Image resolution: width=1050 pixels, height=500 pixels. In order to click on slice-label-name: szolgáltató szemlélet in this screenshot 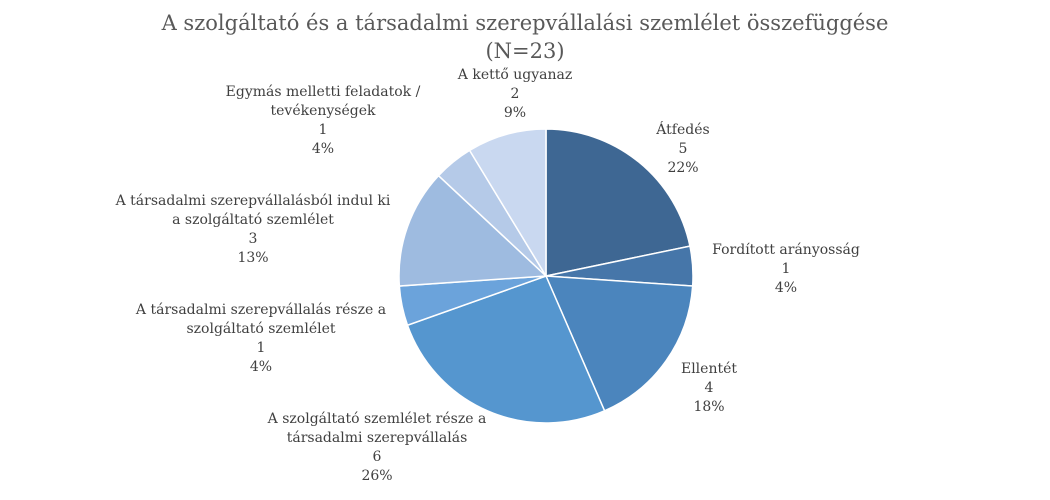, I will do `click(260, 329)`.